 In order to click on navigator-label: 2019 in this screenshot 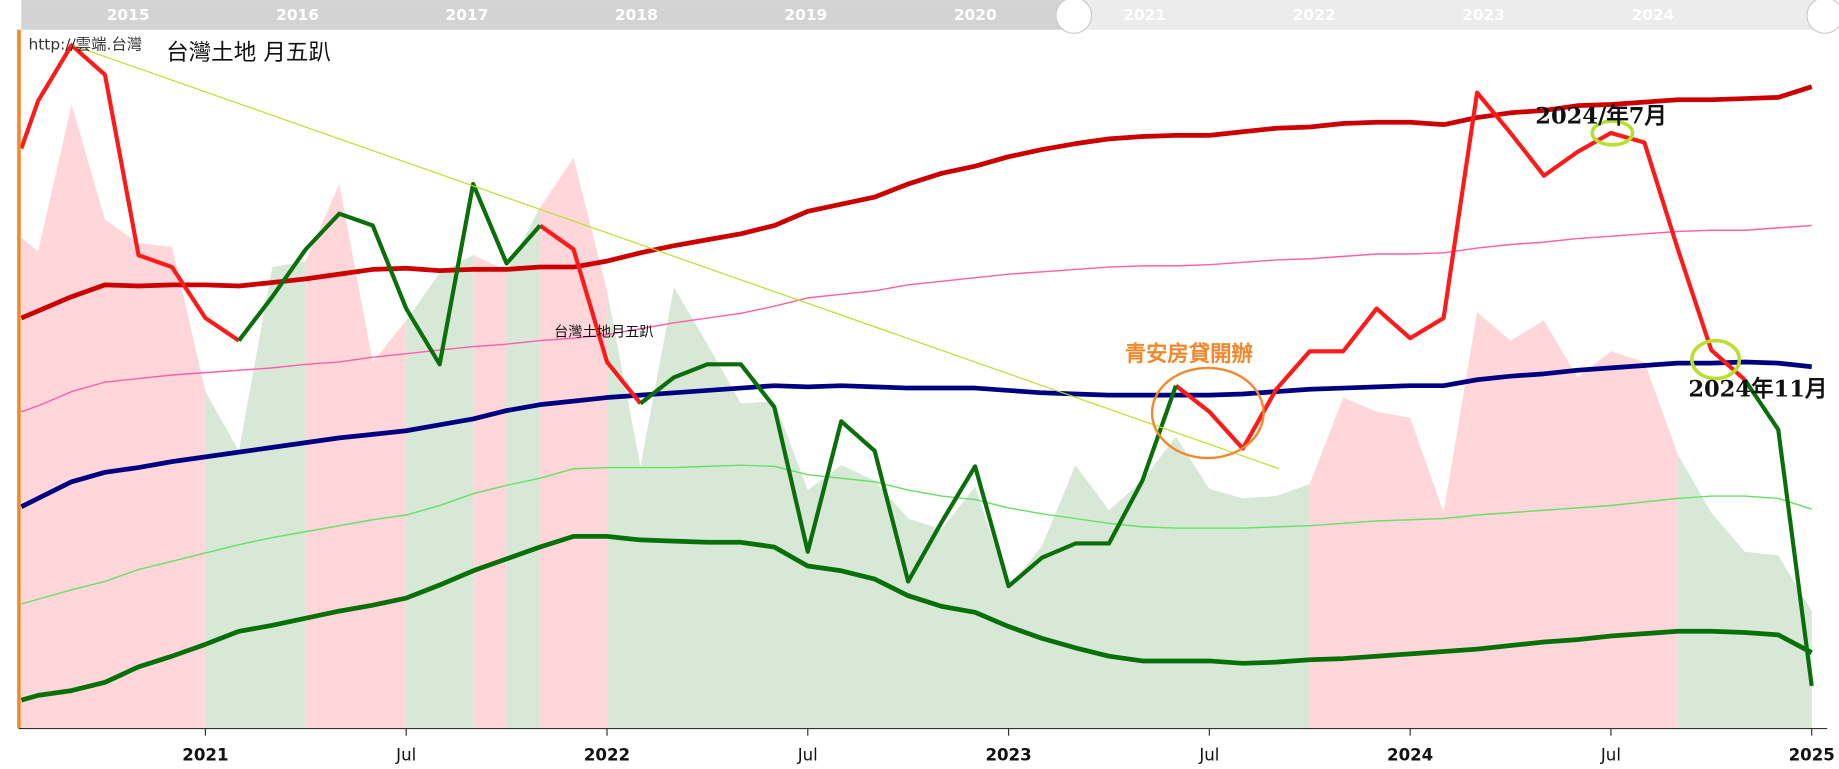, I will do `click(805, 15)`.